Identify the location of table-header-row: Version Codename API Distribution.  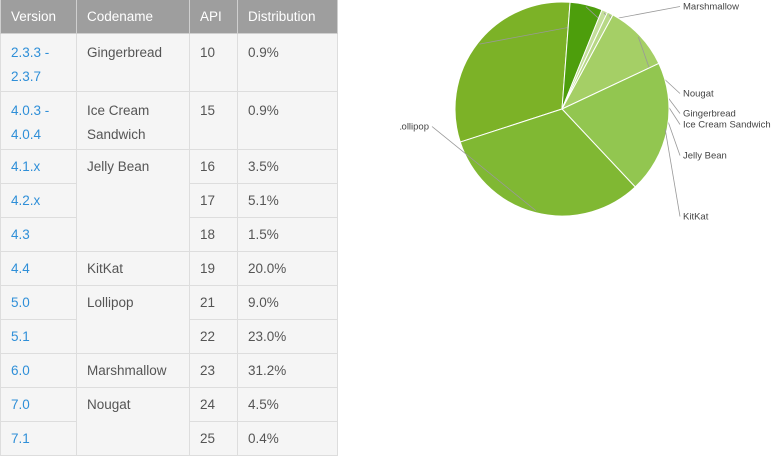
(169, 17).